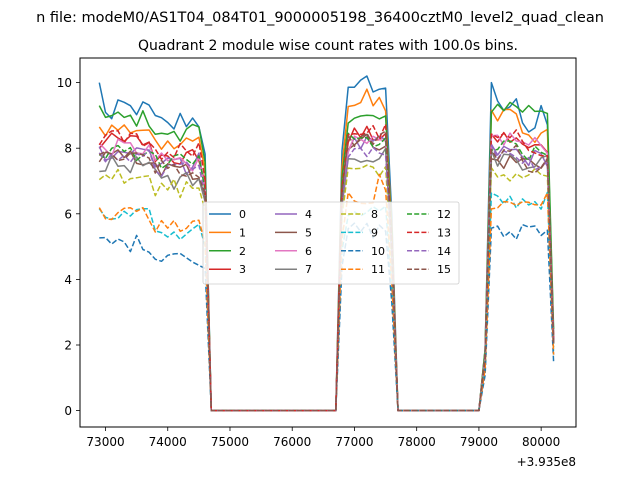 This screenshot has width=640, height=480. Describe the element at coordinates (308, 269) in the screenshot. I see `legend-label-7: 7` at that location.